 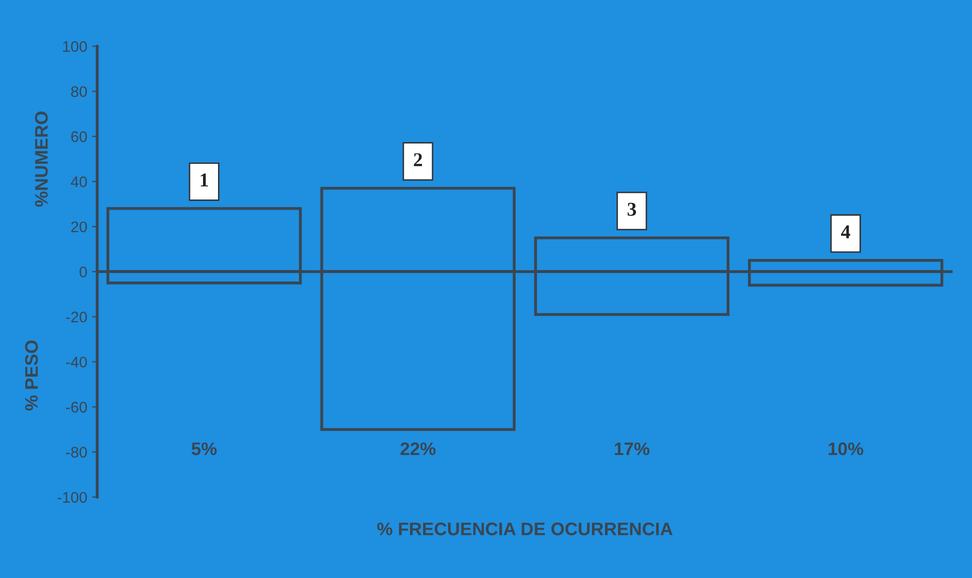 What do you see at coordinates (72, 497) in the screenshot?
I see `y-tick-label: -100` at bounding box center [72, 497].